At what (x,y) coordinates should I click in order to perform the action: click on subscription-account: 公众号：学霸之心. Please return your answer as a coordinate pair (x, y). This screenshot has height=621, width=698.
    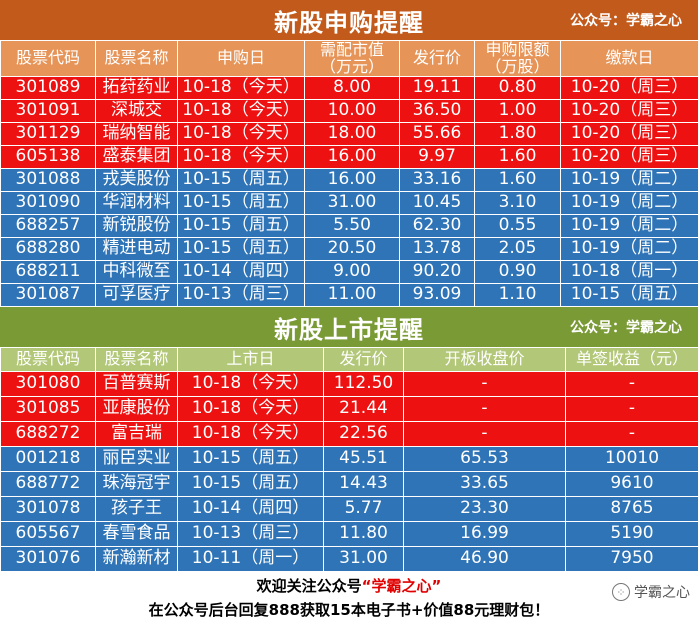
    Looking at the image, I should click on (626, 20).